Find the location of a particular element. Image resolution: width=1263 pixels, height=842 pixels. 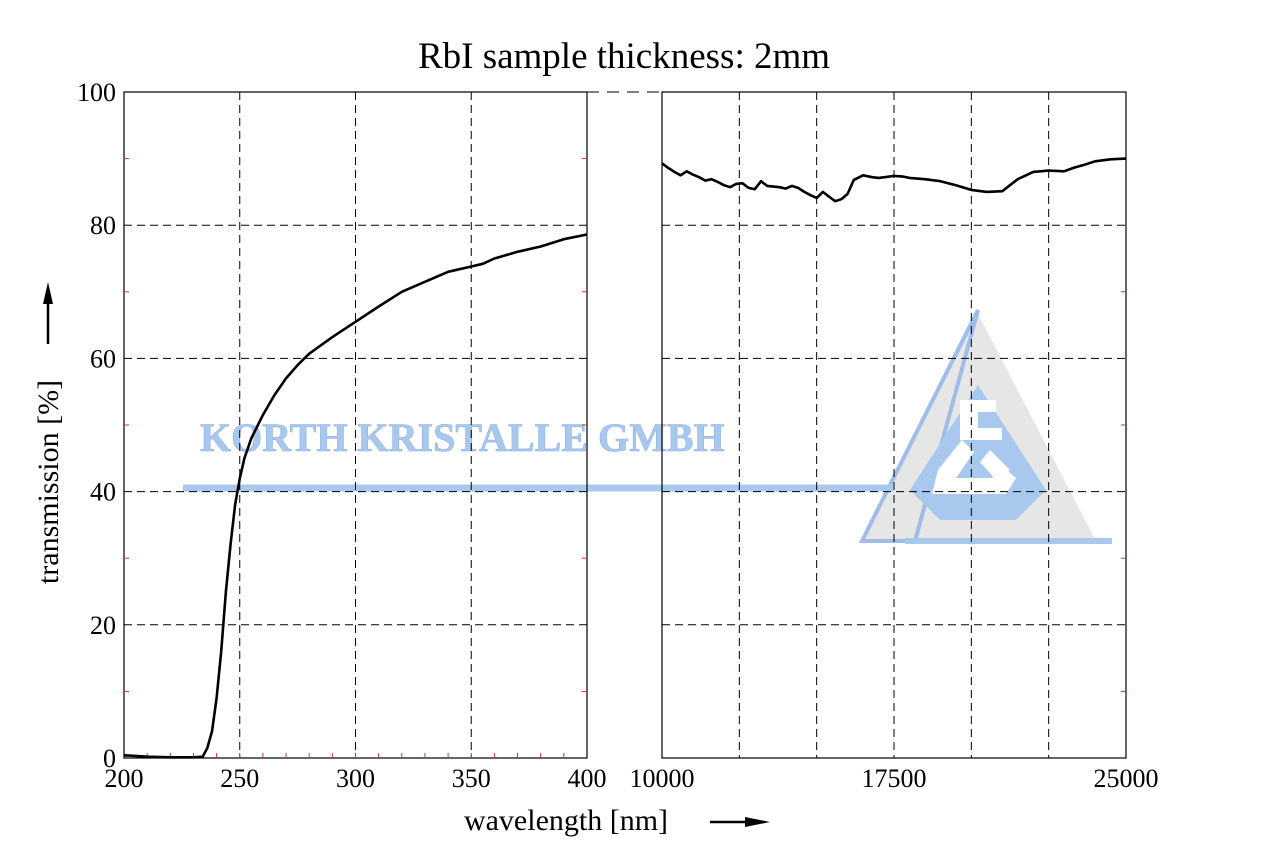

watermark-text: KORTH KRISTALLE GMBH is located at coordinates (462, 437).